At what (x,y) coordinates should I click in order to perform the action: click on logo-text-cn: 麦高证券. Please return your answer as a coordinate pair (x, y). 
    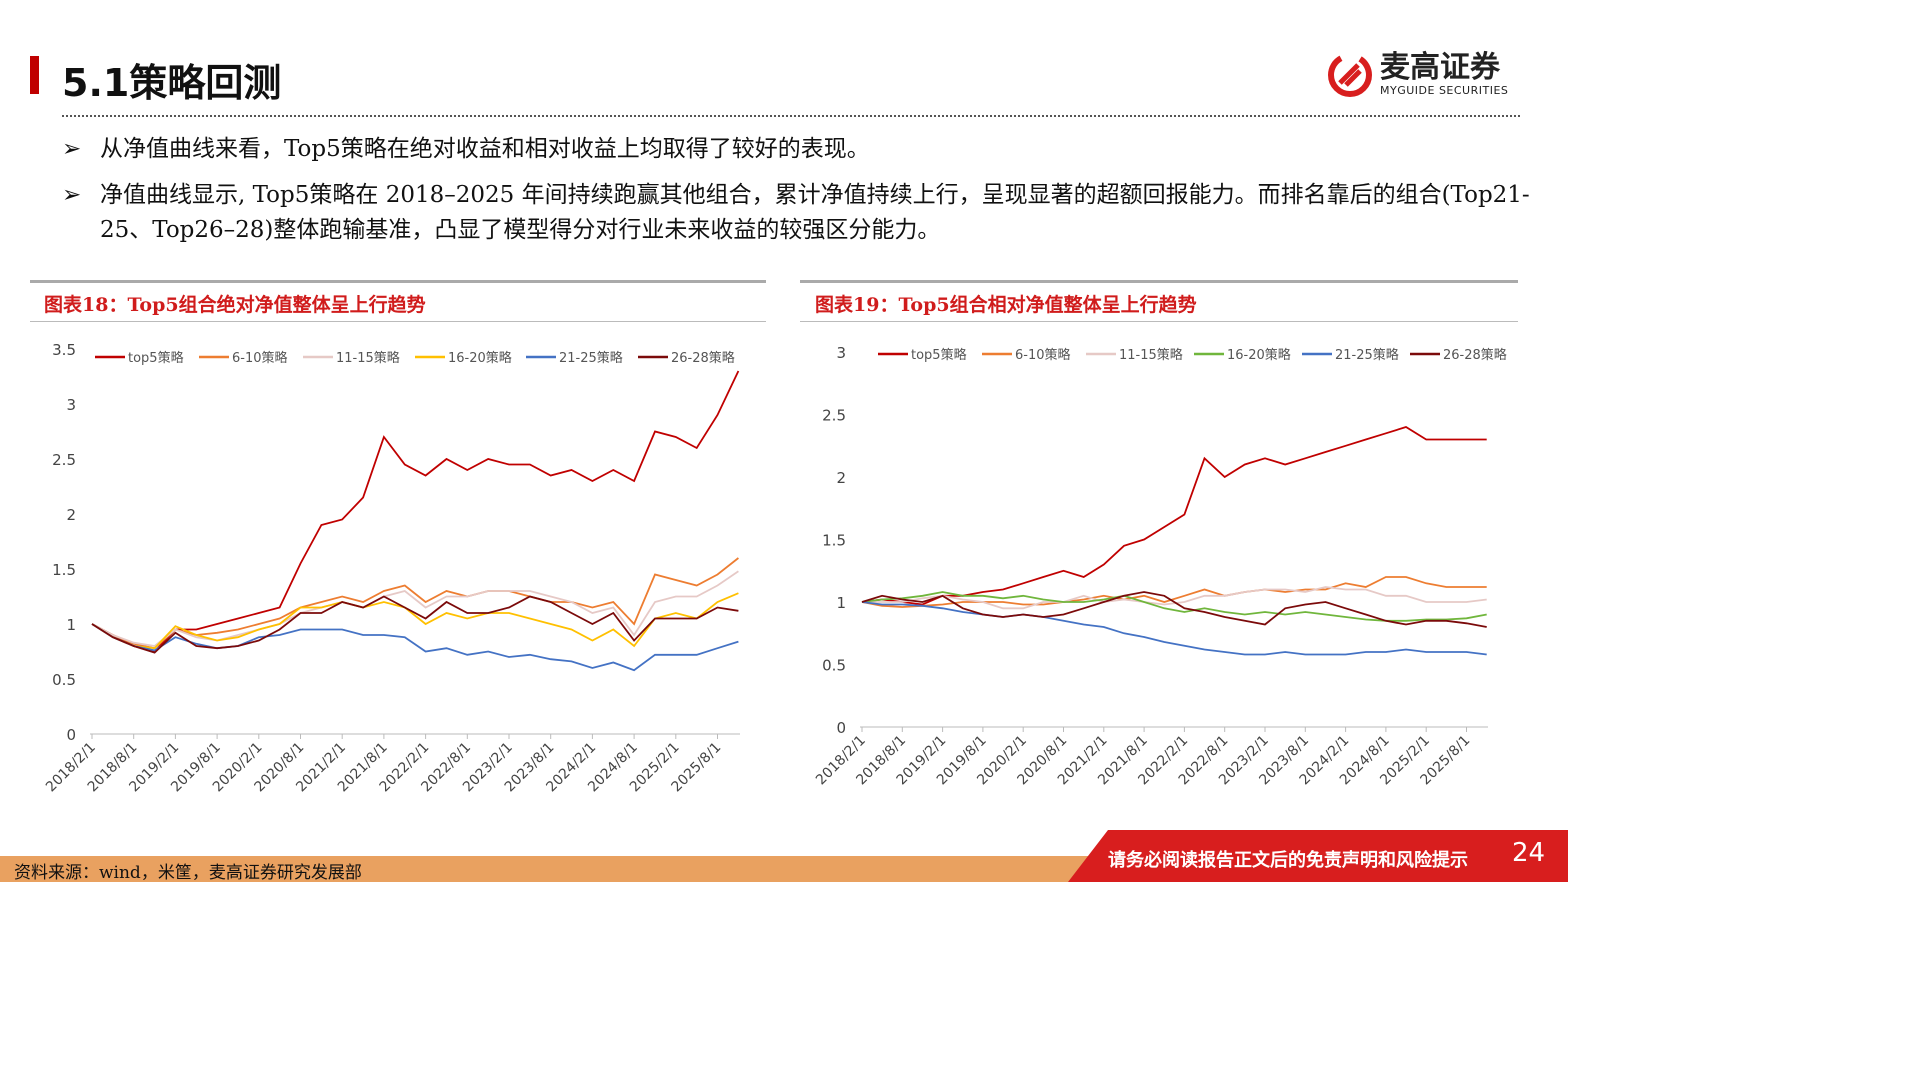
    Looking at the image, I should click on (1440, 67).